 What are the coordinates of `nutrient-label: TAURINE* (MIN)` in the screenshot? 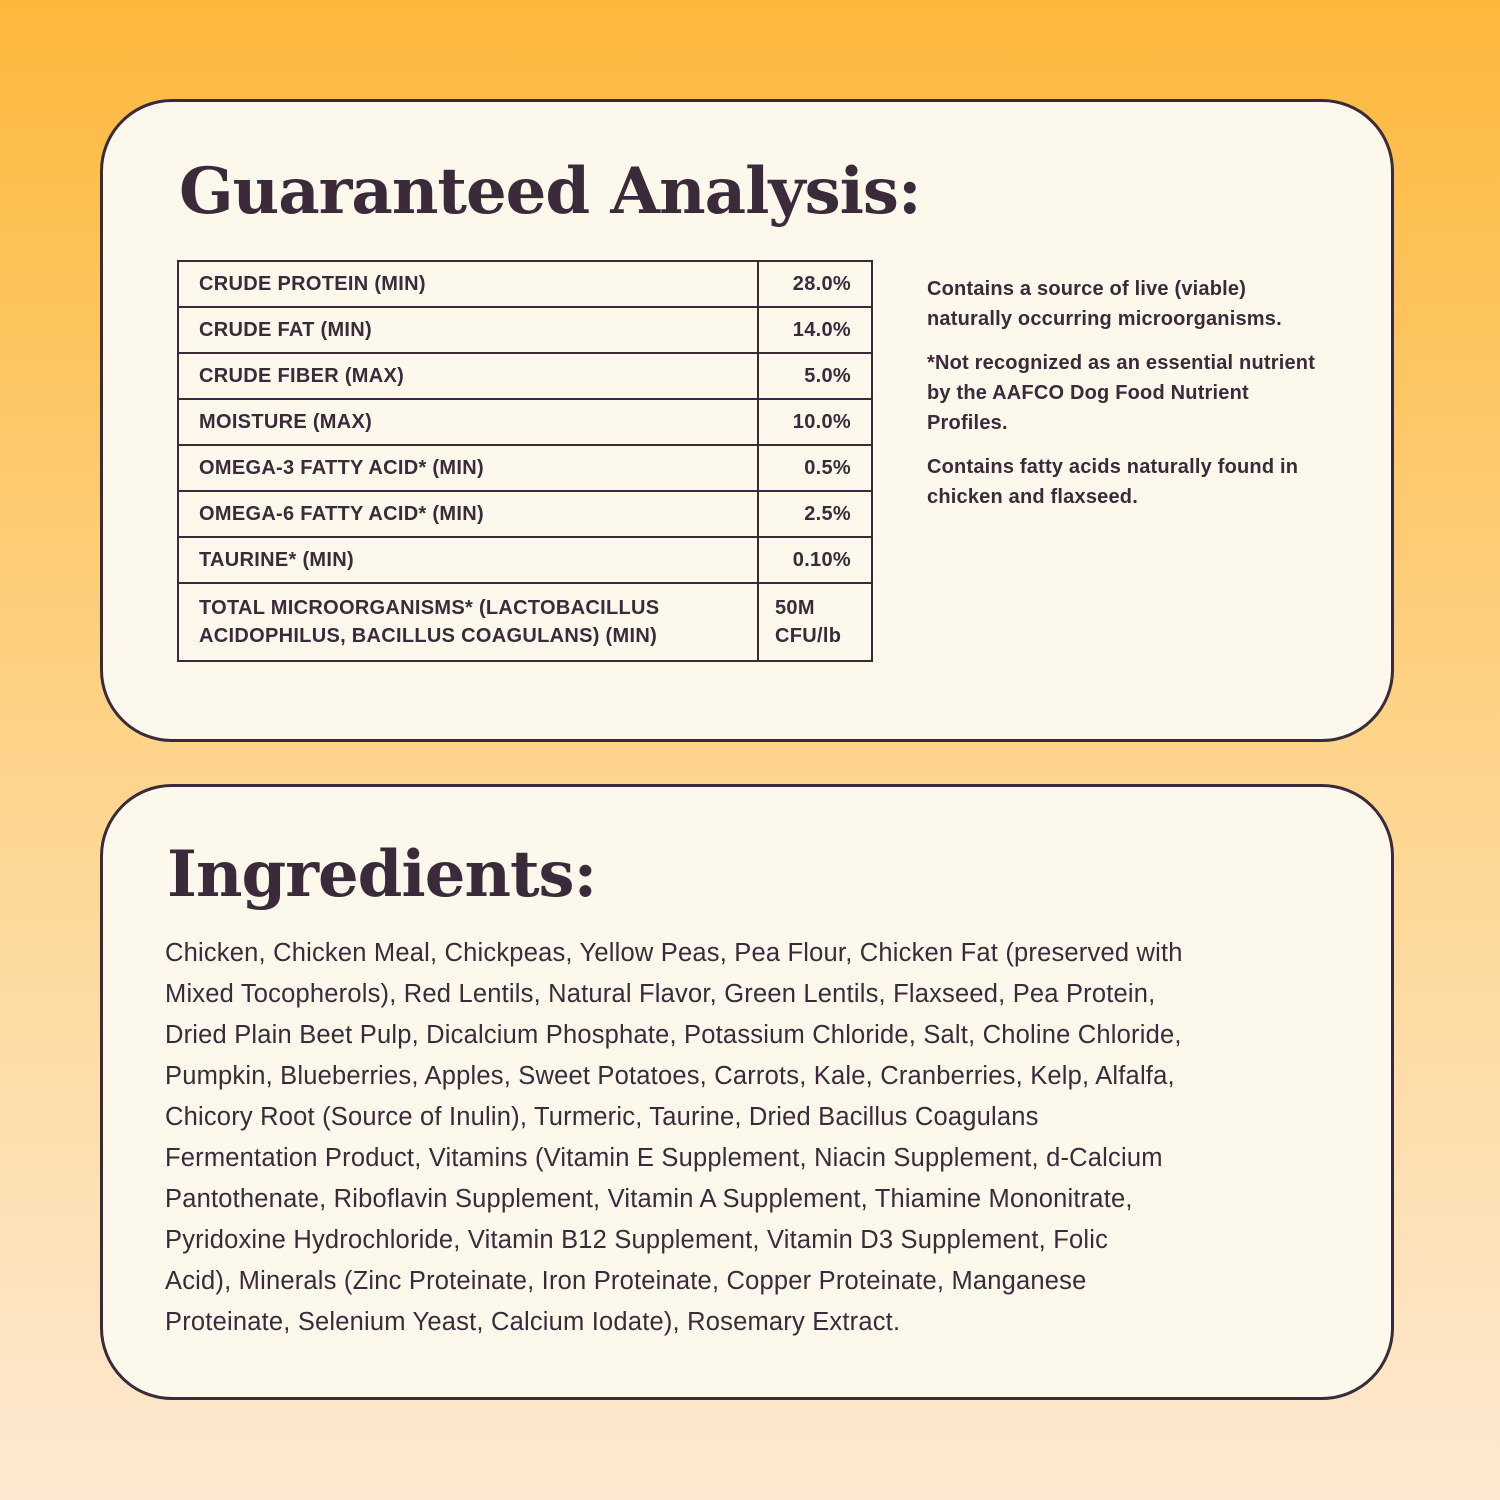 It's located at (468, 560).